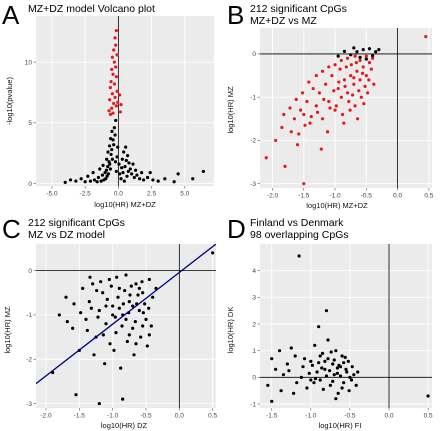 This screenshot has height=431, width=440. What do you see at coordinates (125, 204) in the screenshot?
I see `panel-a-xlabel: log10(HR) MZ+DZ` at bounding box center [125, 204].